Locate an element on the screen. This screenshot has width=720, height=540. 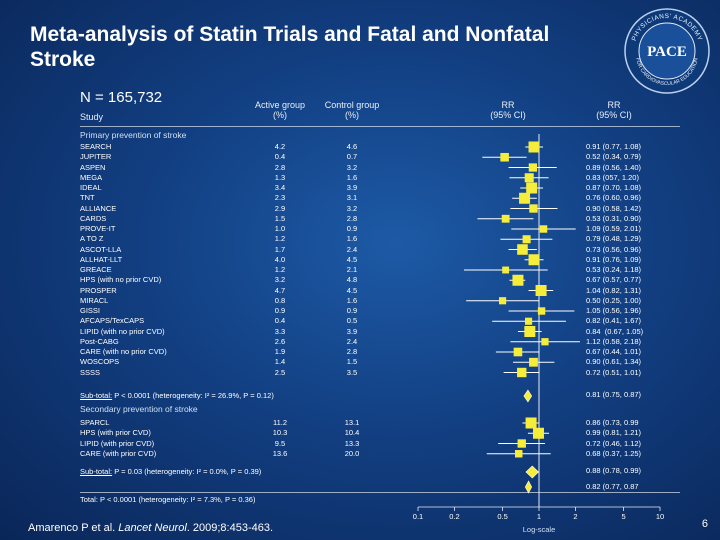
rr-ci-text: 0.79 (0.48, 1.29) is located at coordinates (614, 239).